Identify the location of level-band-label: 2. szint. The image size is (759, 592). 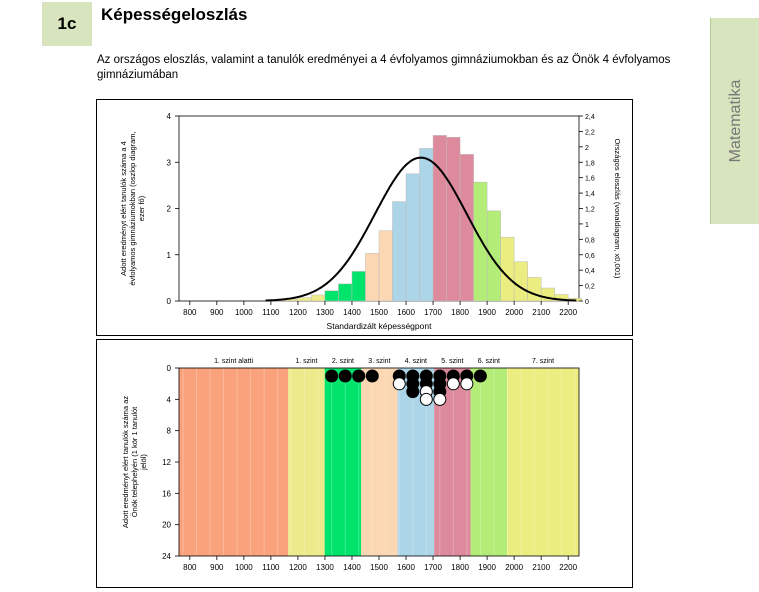
(343, 361).